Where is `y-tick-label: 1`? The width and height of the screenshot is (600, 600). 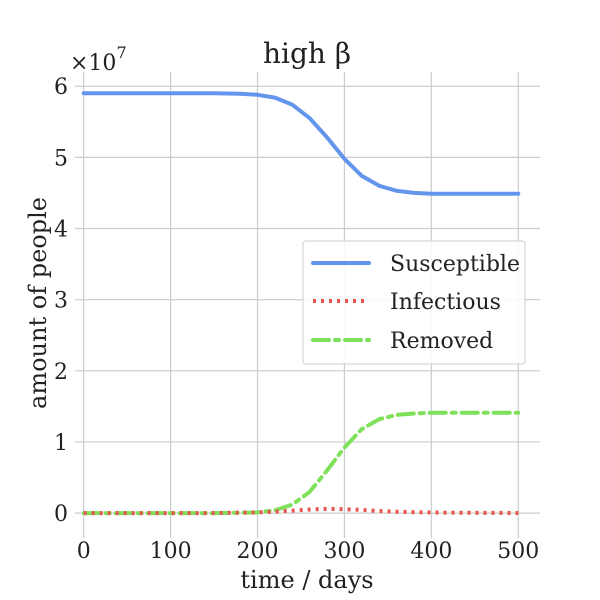
y-tick-label: 1 is located at coordinates (61, 443).